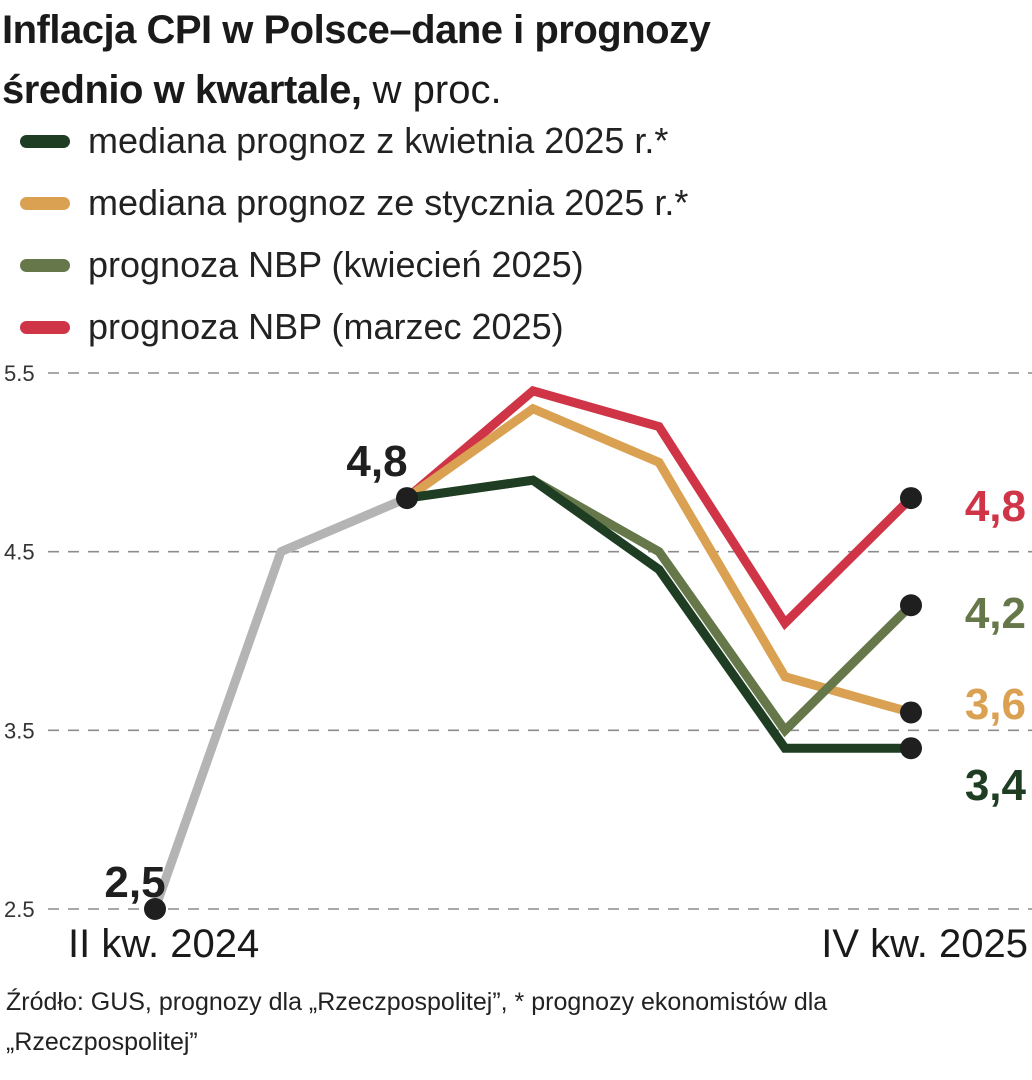 This screenshot has width=1032, height=1080. I want to click on point-end-nbp-march, so click(911, 498).